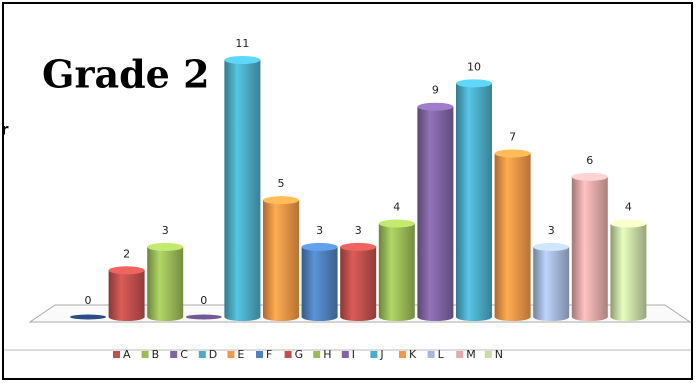  What do you see at coordinates (474, 66) in the screenshot?
I see `value-label: 10` at bounding box center [474, 66].